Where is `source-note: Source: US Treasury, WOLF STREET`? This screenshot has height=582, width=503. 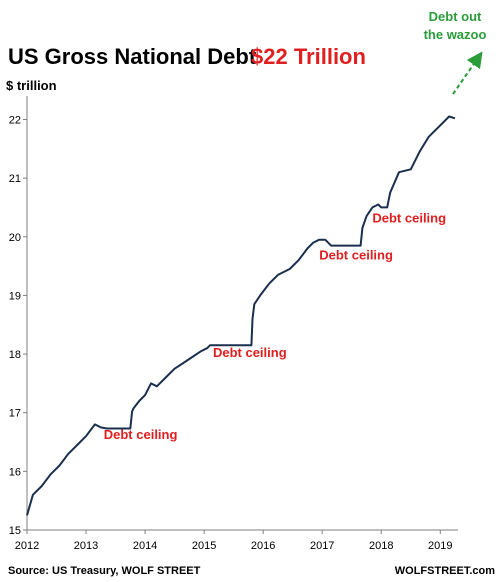
source-note: Source: US Treasury, WOLF STREET is located at coordinates (104, 571).